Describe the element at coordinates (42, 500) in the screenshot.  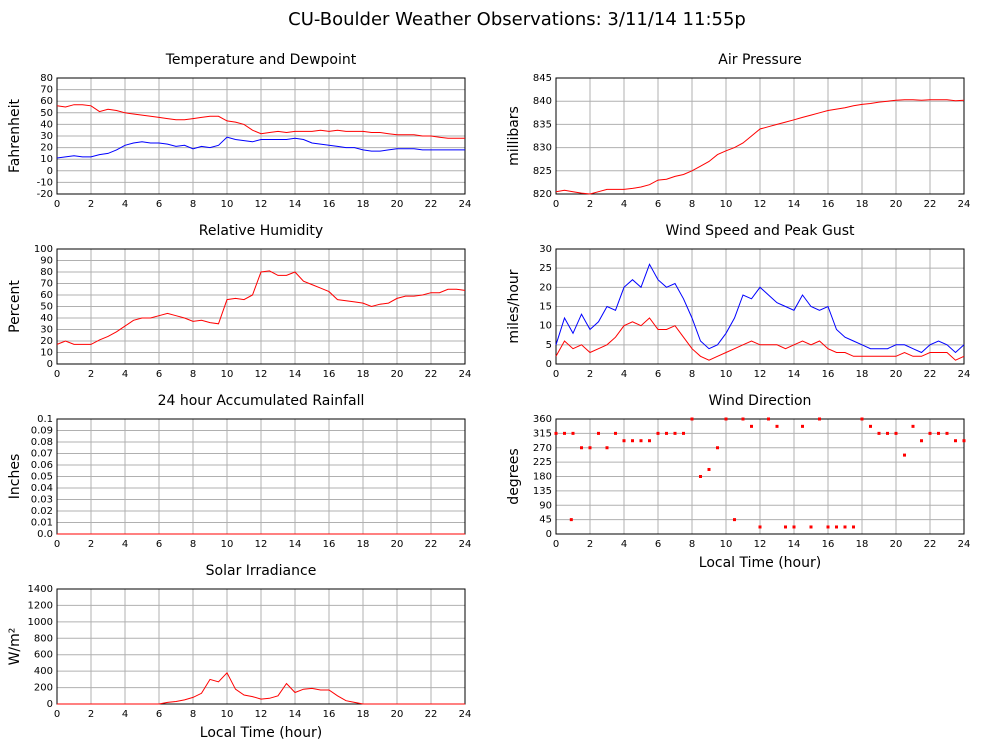
I see `y-tick-label: 0.03` at that location.